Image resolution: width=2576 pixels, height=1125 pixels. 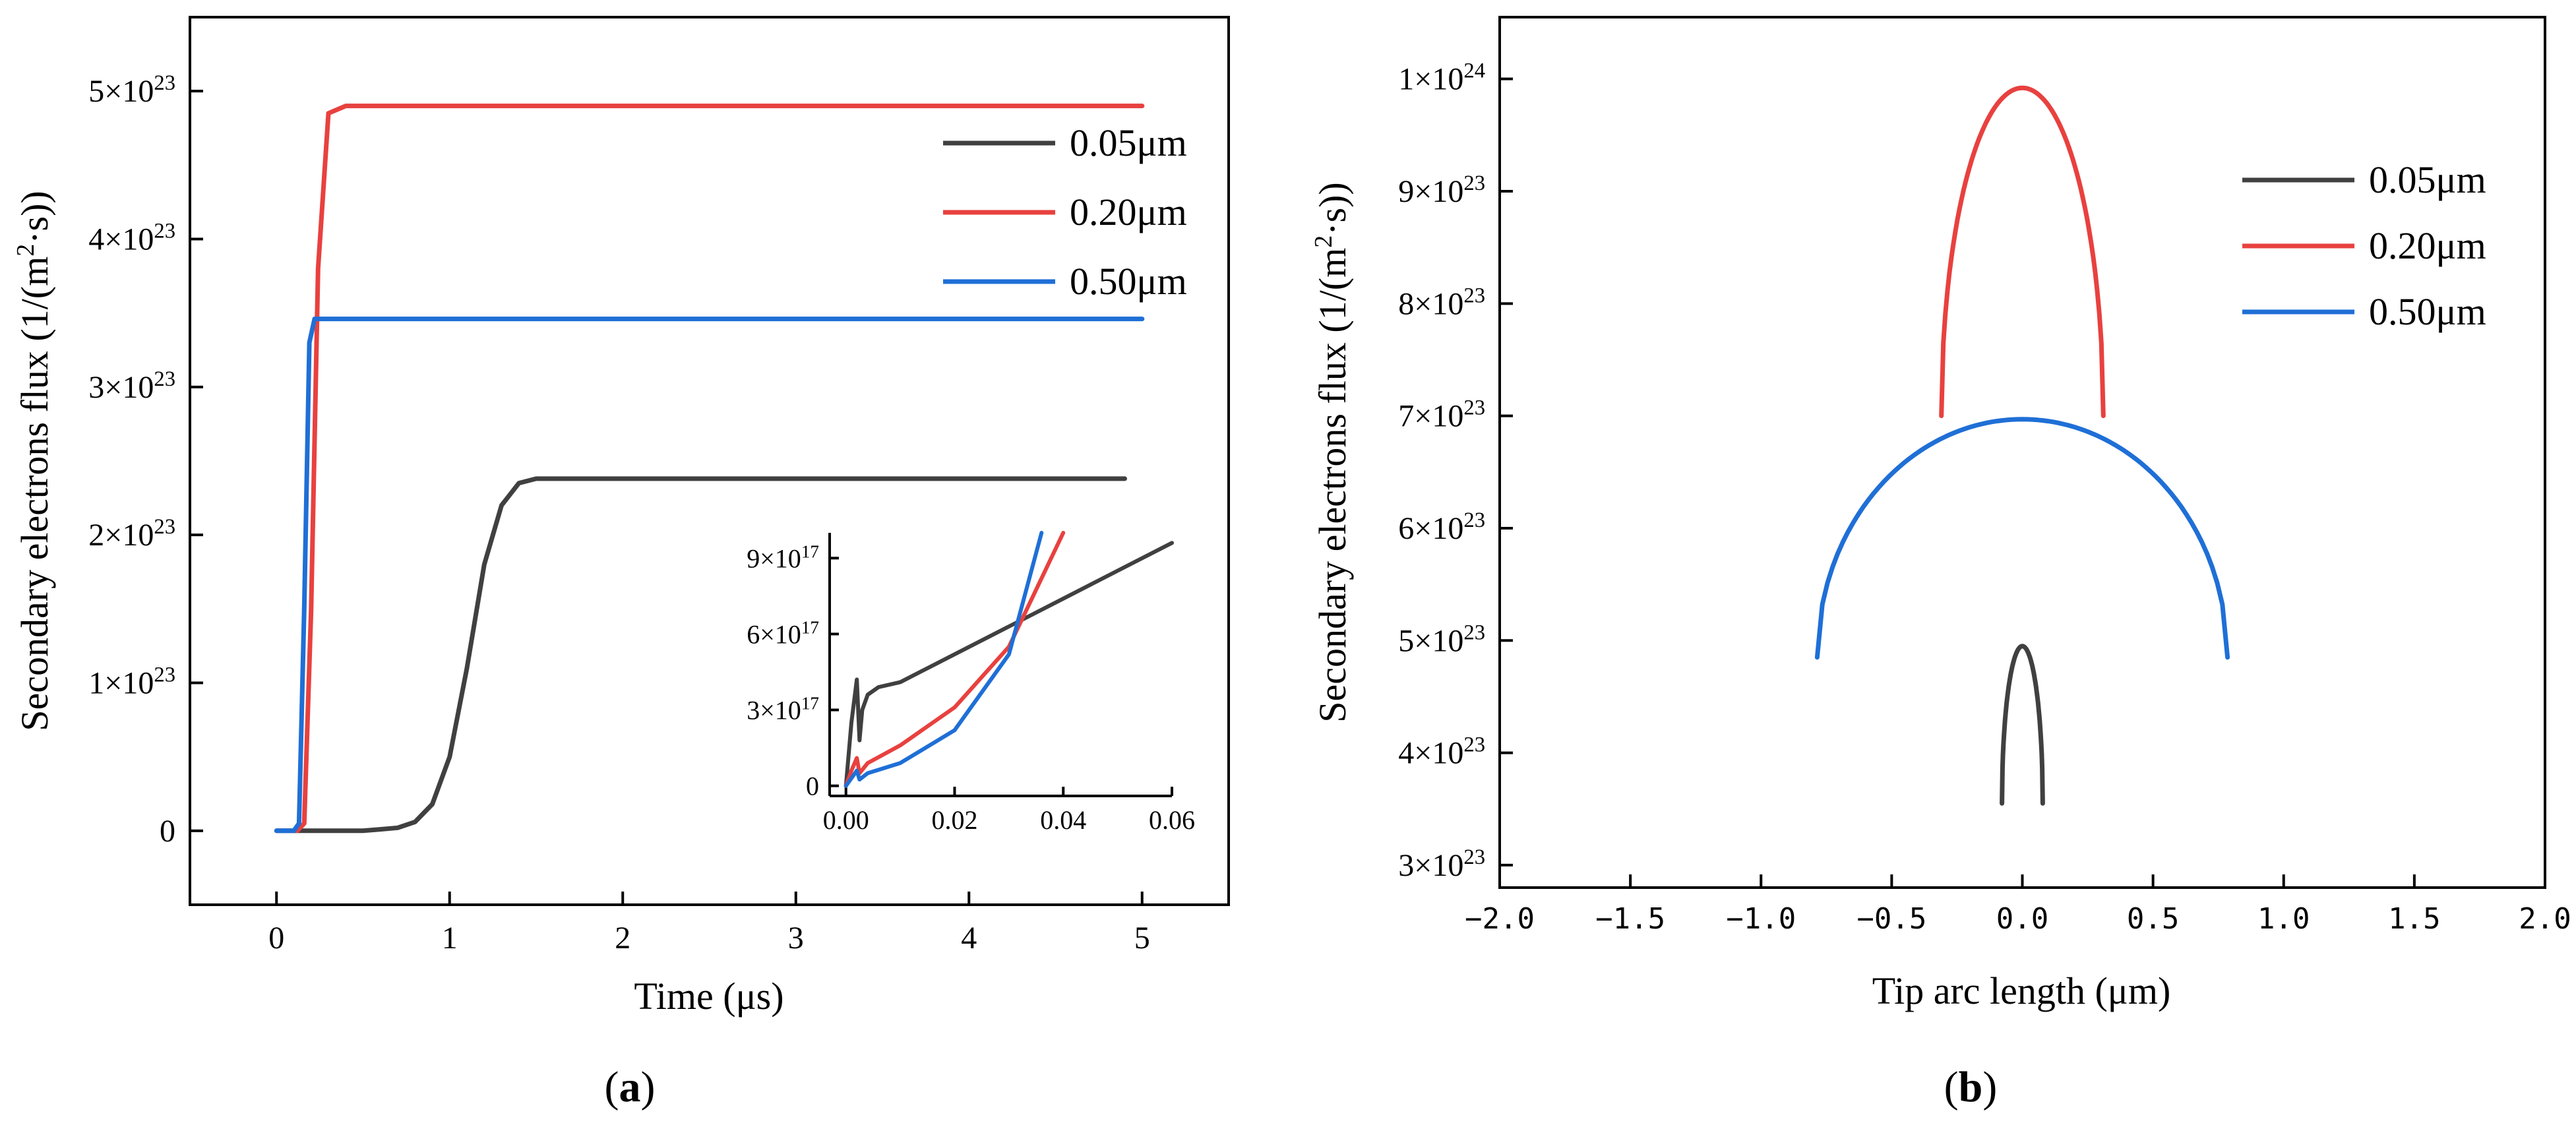 I want to click on y-tick-label: 1×10²³, so click(x=131, y=682).